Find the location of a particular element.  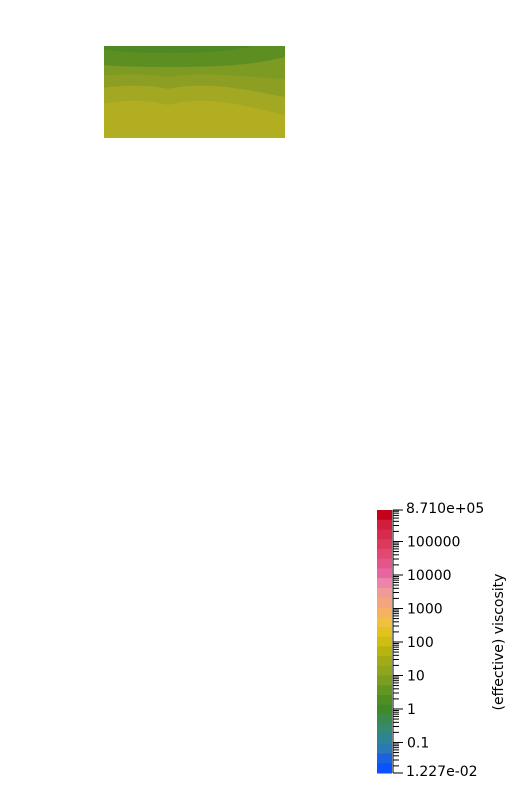

colorbar-tick-label: 10000 is located at coordinates (429, 576).